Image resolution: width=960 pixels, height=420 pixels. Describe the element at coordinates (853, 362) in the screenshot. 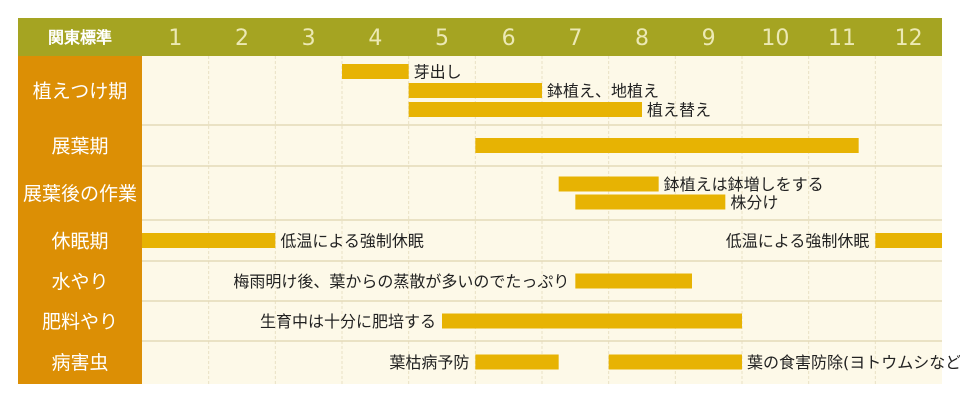

I see `bar-label: 葉の食害防除(ヨトウムシなど)` at that location.